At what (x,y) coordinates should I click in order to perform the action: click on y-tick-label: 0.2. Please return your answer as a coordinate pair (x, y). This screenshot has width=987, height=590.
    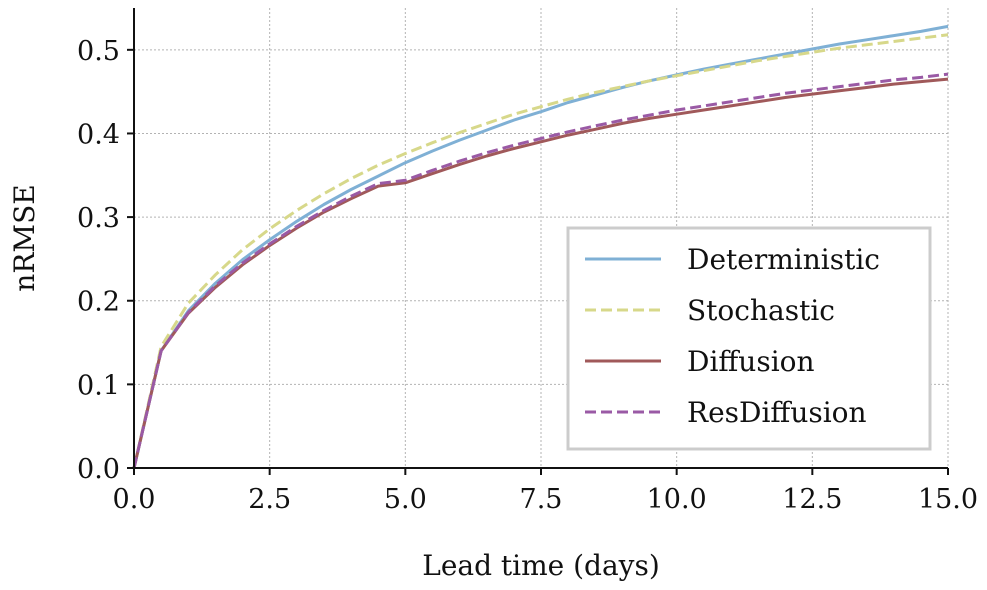
    Looking at the image, I should click on (98, 302).